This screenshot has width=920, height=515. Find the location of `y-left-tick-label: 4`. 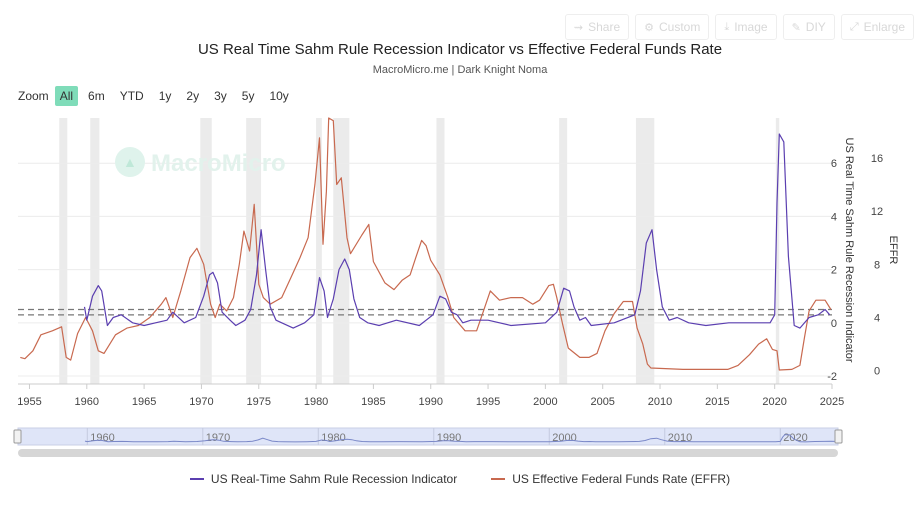

y-left-tick-label: 4 is located at coordinates (834, 217).